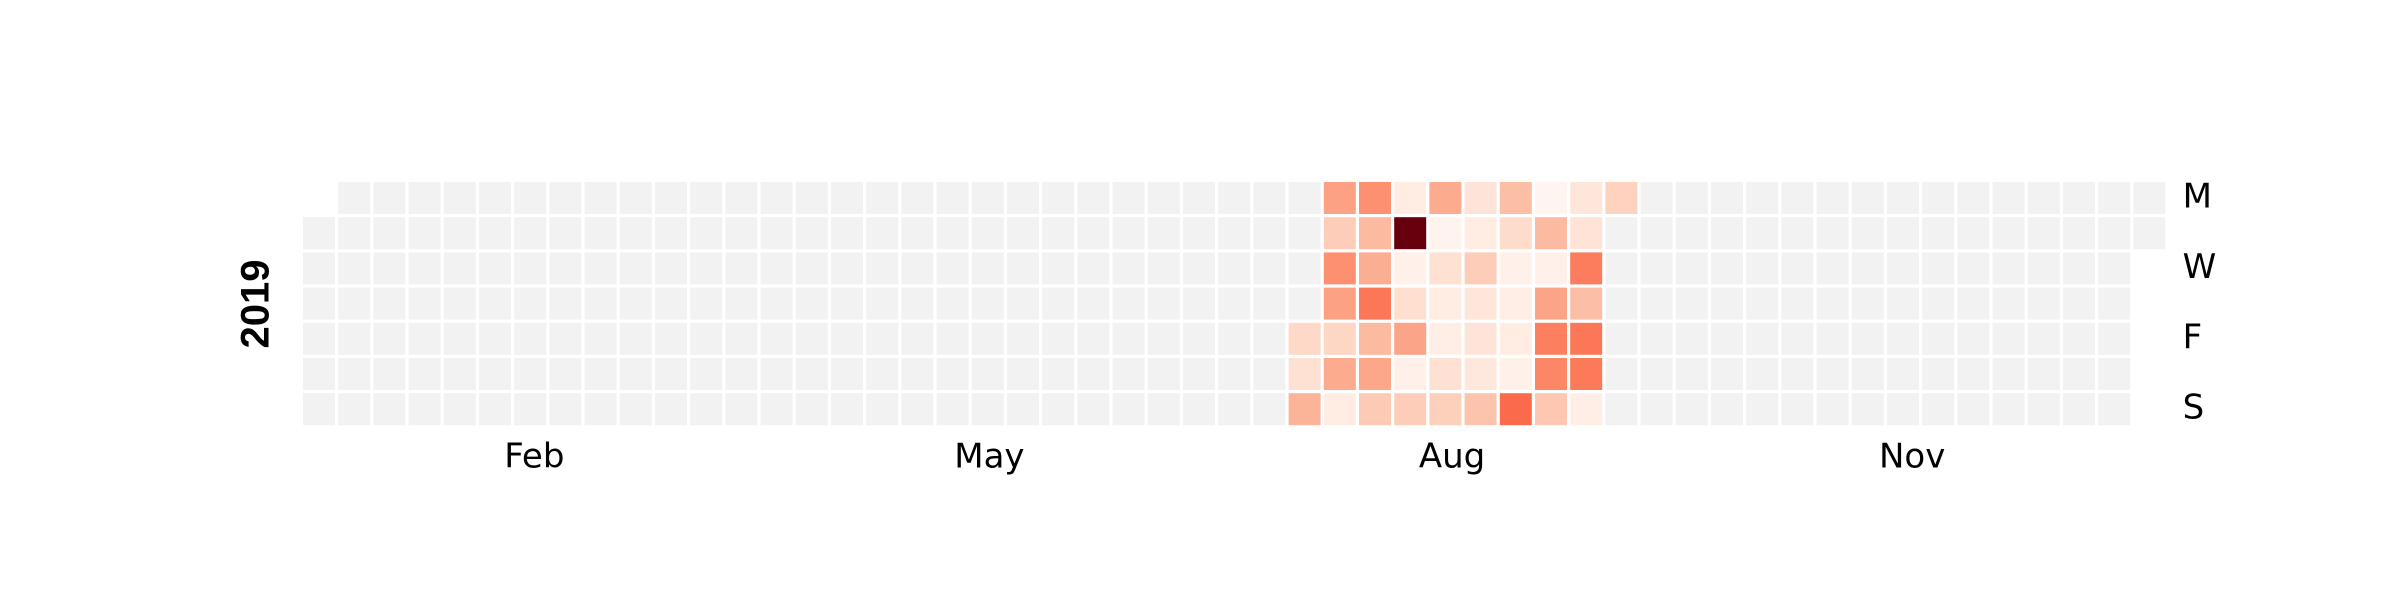 Image resolution: width=2400 pixels, height=600 pixels. What do you see at coordinates (2193, 337) in the screenshot?
I see `weekday-label: F` at bounding box center [2193, 337].